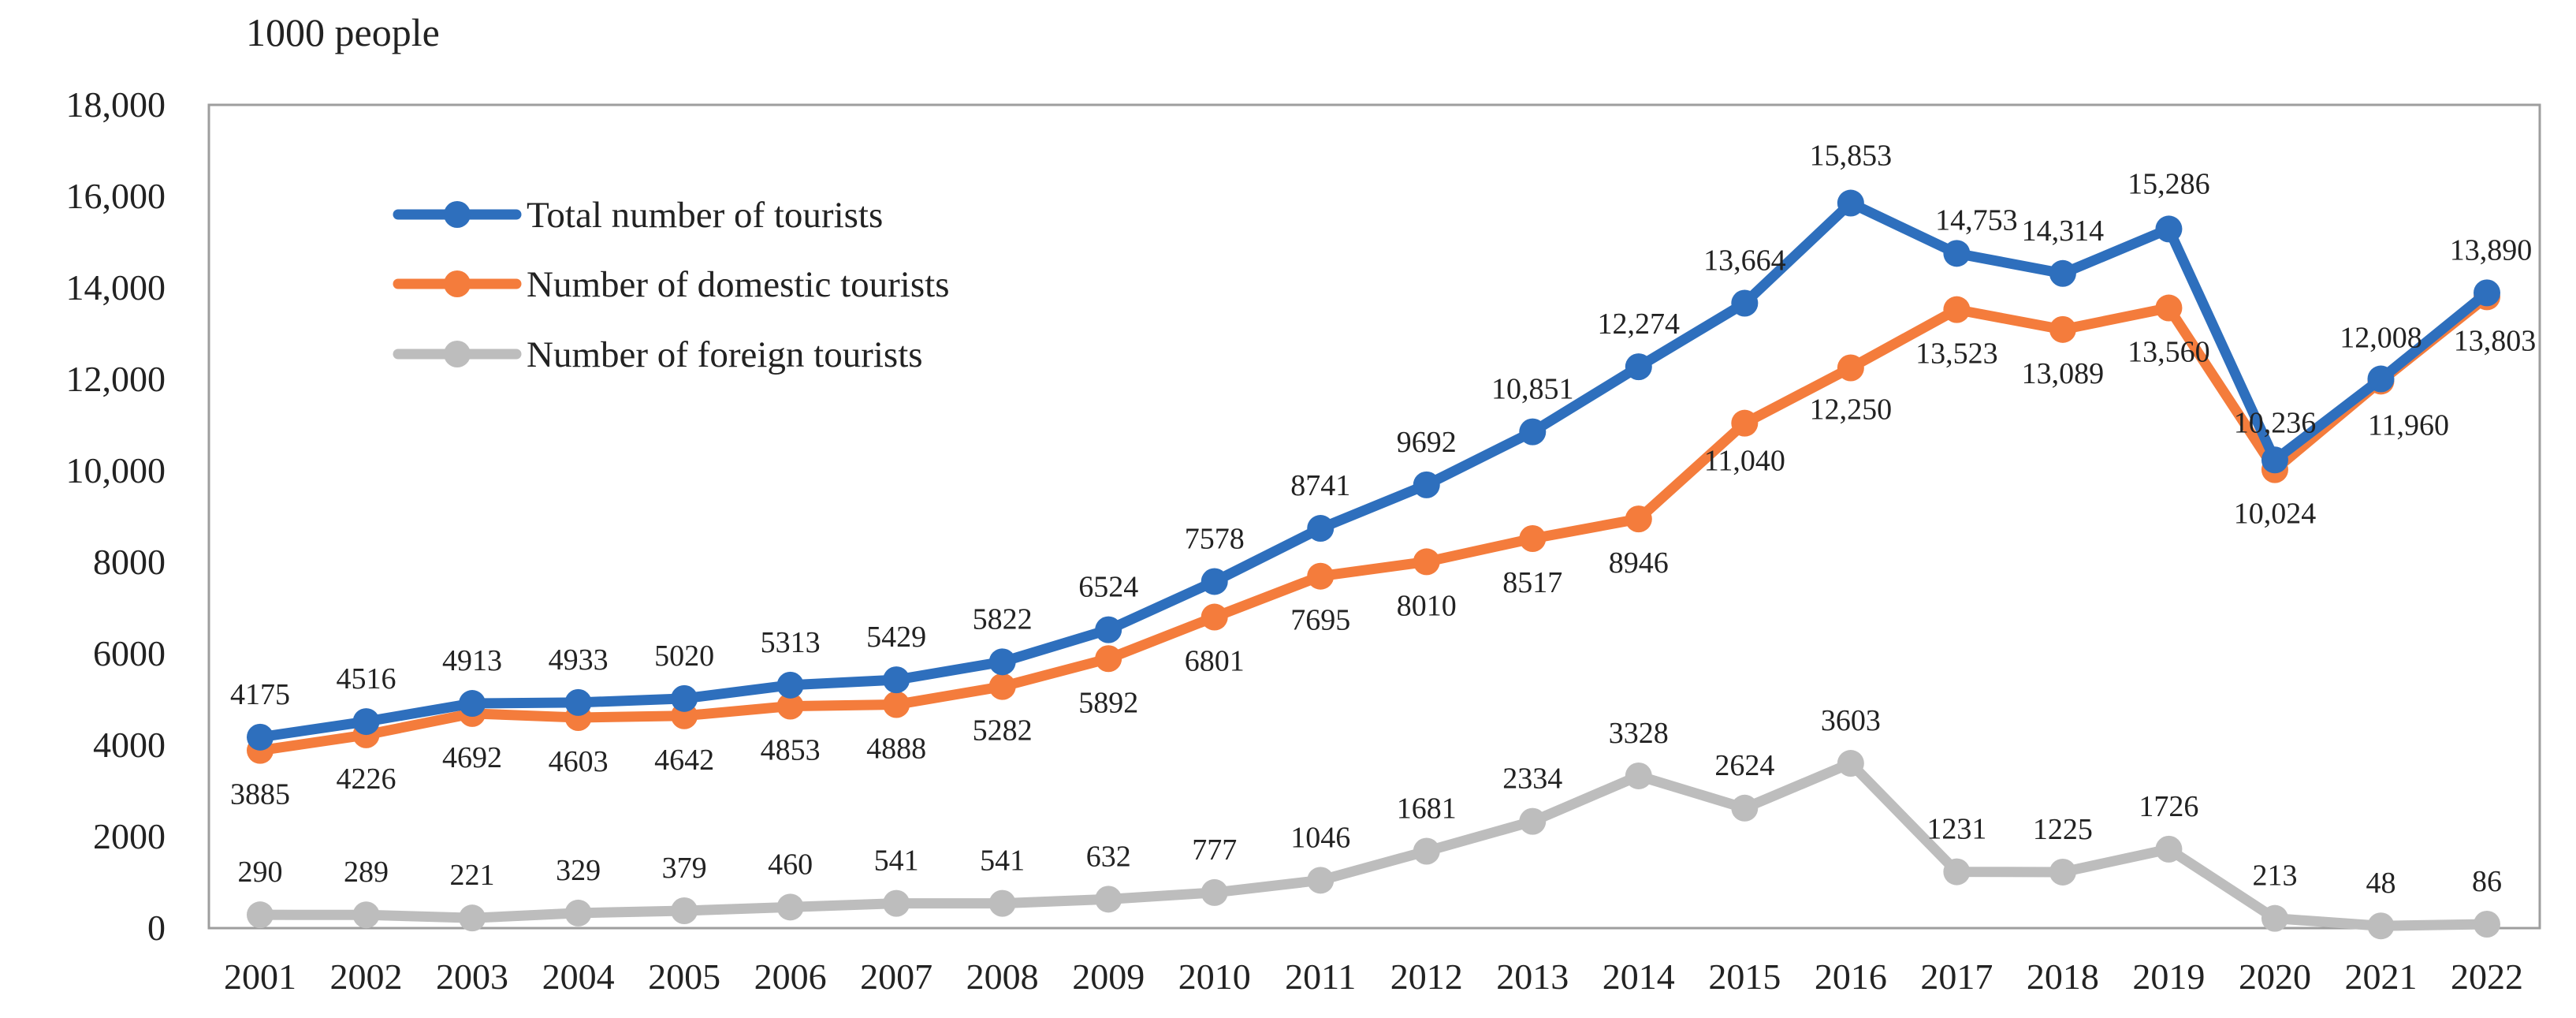 Image resolution: width=2576 pixels, height=1018 pixels. What do you see at coordinates (791, 642) in the screenshot?
I see `data-label: 5313` at bounding box center [791, 642].